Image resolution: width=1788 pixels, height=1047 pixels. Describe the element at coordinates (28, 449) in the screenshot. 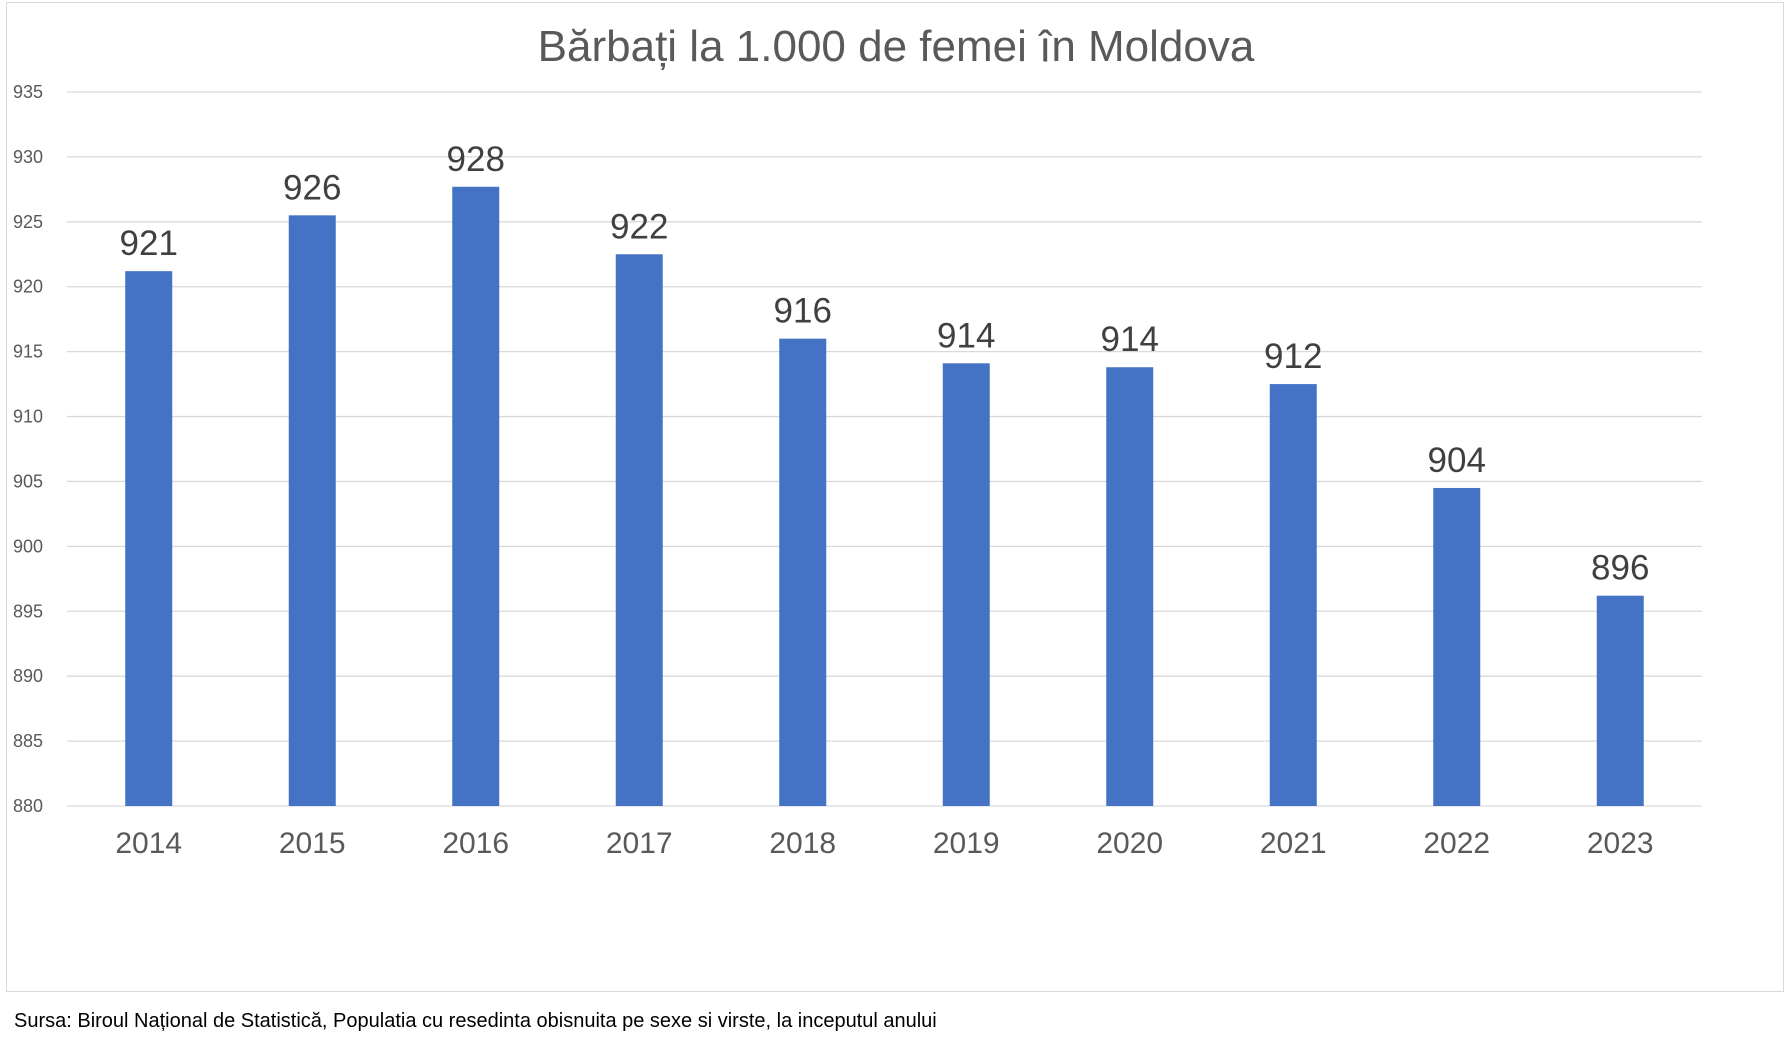

I see `y-axis-ticks: 880 885 890 895 900 905 910 915 920 925 930 935` at that location.